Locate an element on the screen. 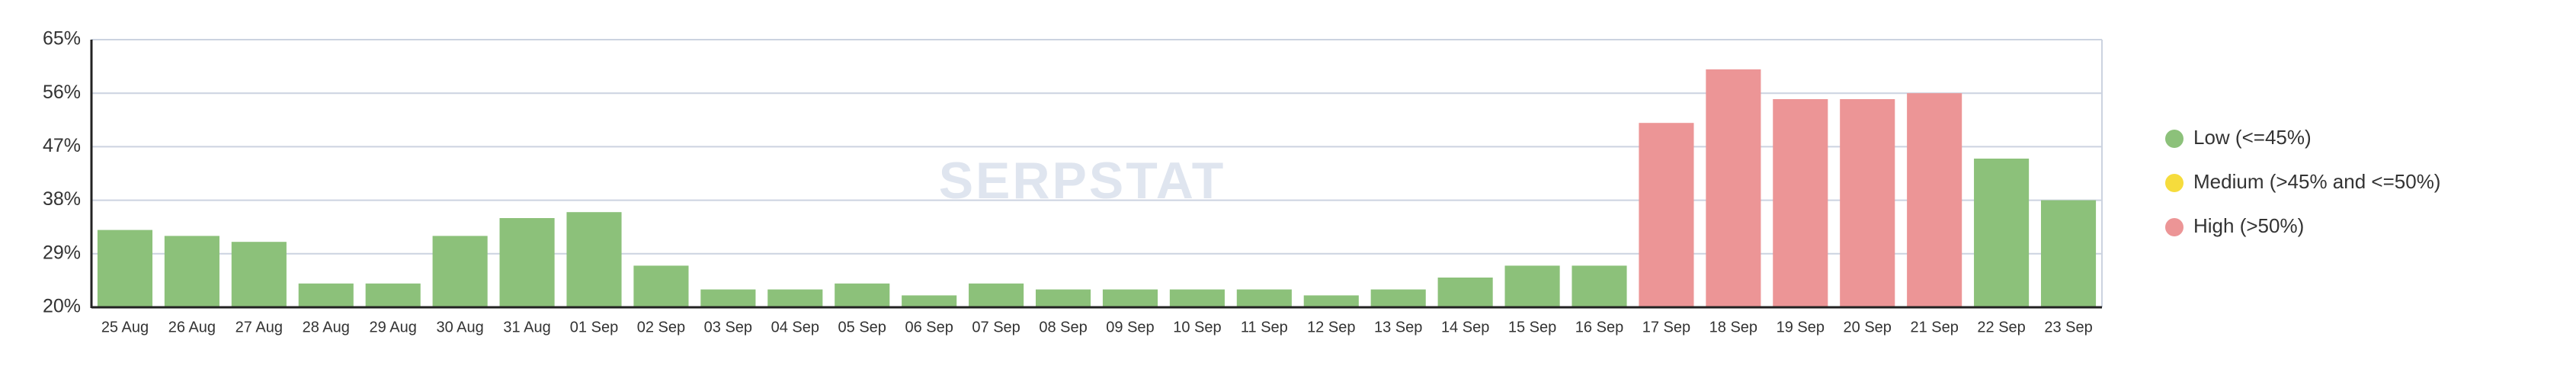 This screenshot has height=366, width=2576. legend-label: Medium (>45% and <=50%) is located at coordinates (2316, 181).